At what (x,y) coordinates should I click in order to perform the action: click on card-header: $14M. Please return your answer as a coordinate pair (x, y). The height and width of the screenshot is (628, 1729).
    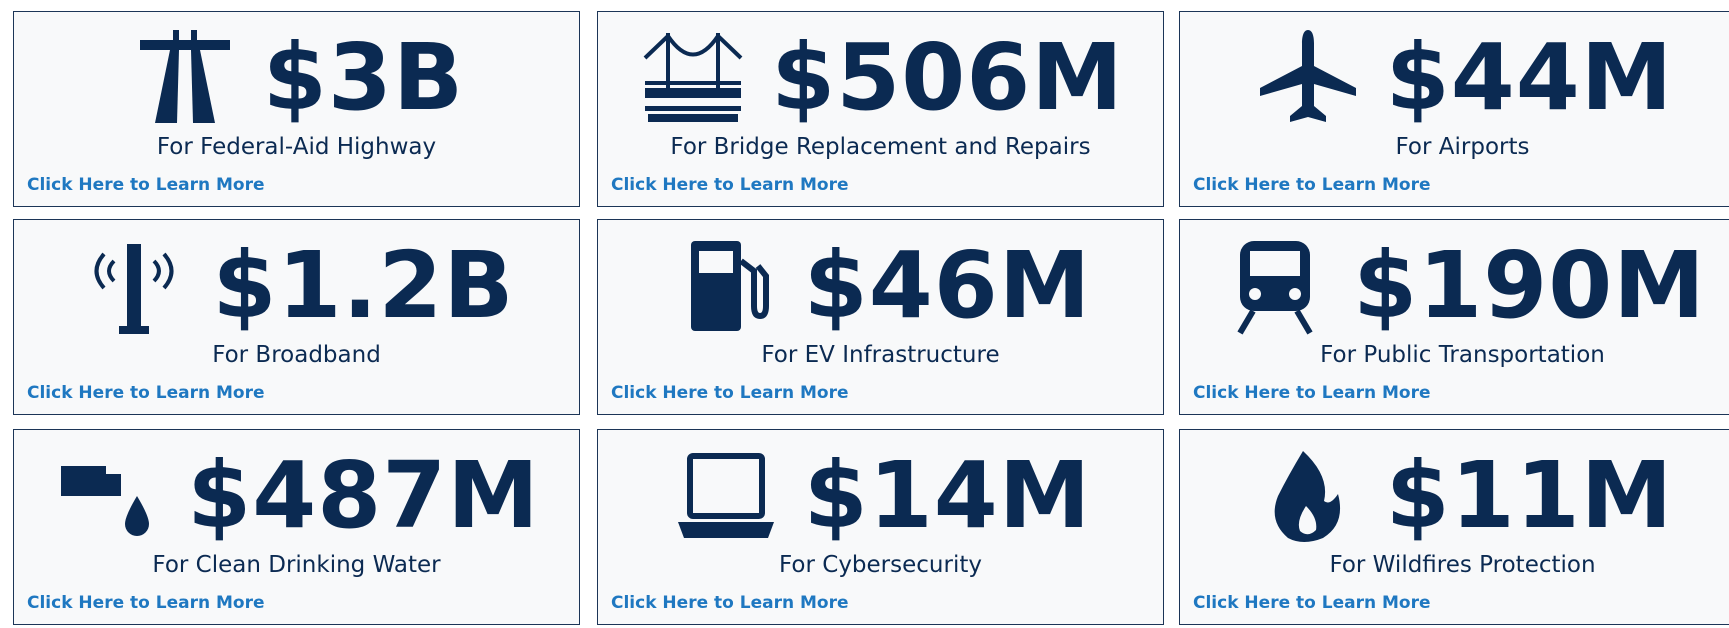
    Looking at the image, I should click on (880, 496).